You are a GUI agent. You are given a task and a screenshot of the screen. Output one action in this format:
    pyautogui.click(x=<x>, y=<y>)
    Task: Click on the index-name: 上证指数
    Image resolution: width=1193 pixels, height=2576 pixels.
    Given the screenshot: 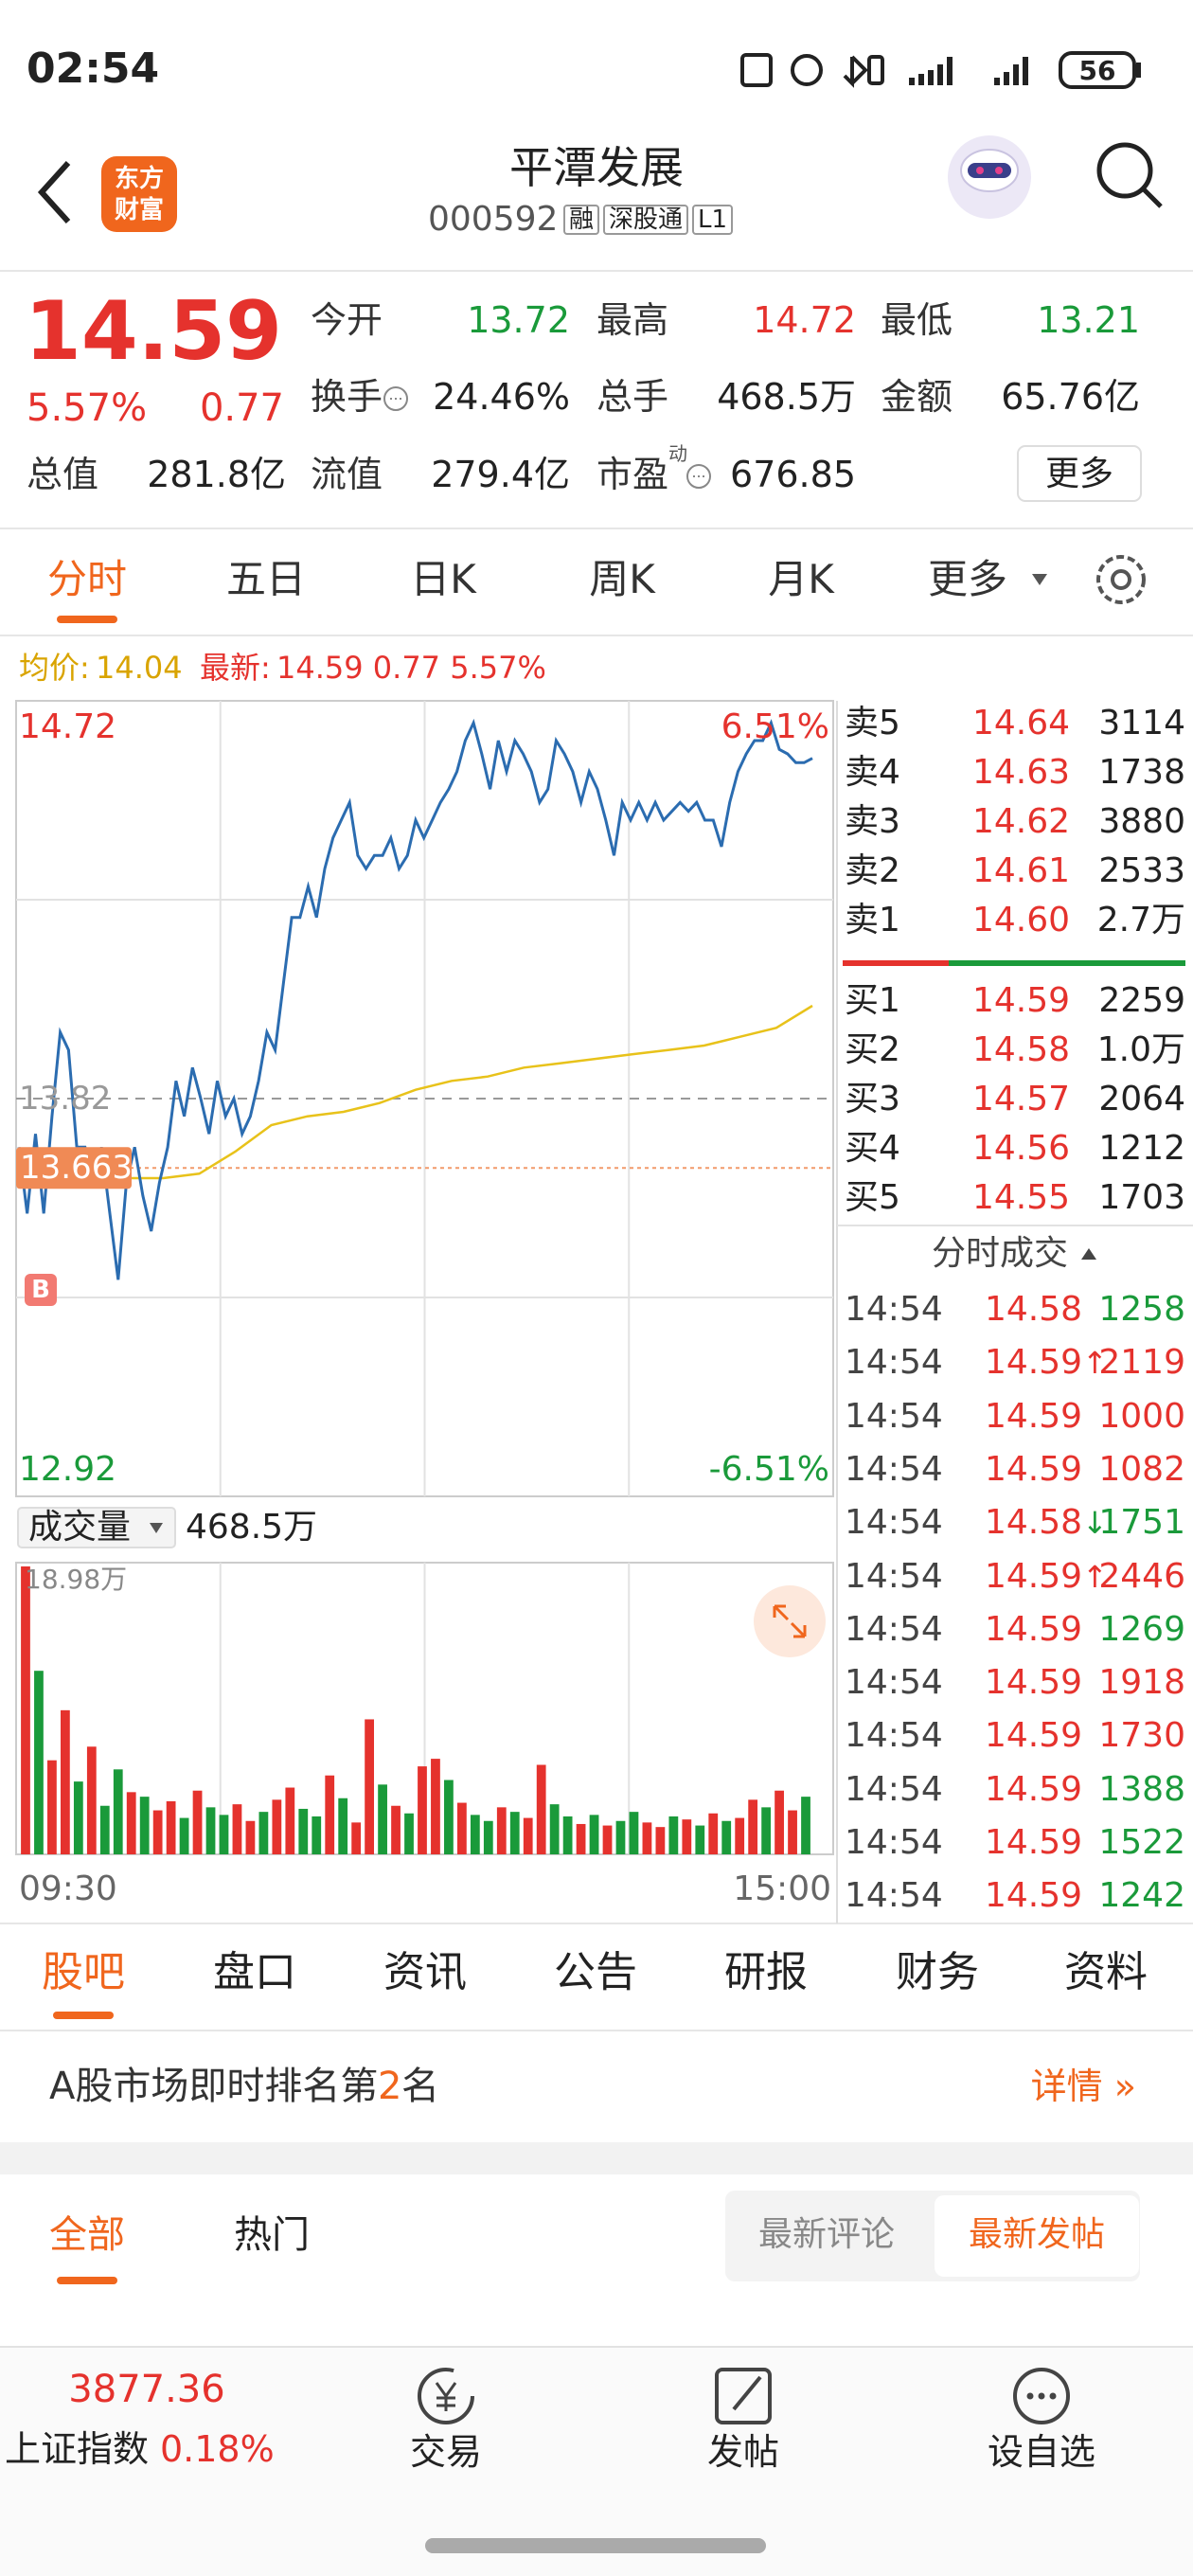 What is the action you would take?
    pyautogui.click(x=77, y=2449)
    